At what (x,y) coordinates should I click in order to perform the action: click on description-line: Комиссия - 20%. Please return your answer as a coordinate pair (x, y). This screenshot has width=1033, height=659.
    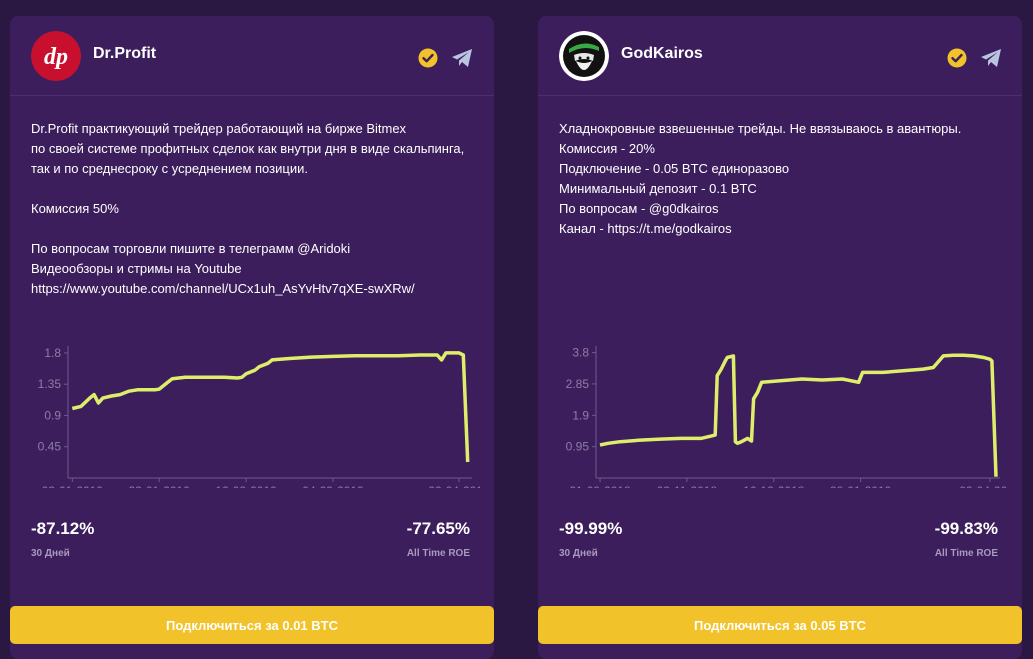
    Looking at the image, I should click on (607, 148).